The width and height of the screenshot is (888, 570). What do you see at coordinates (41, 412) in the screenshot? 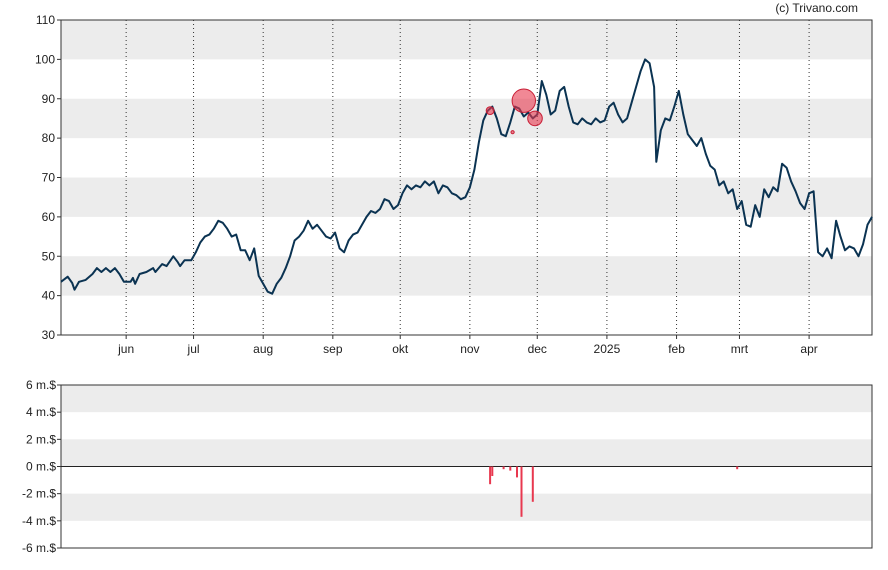
I see `y-tick-label: 4 m.$` at bounding box center [41, 412].